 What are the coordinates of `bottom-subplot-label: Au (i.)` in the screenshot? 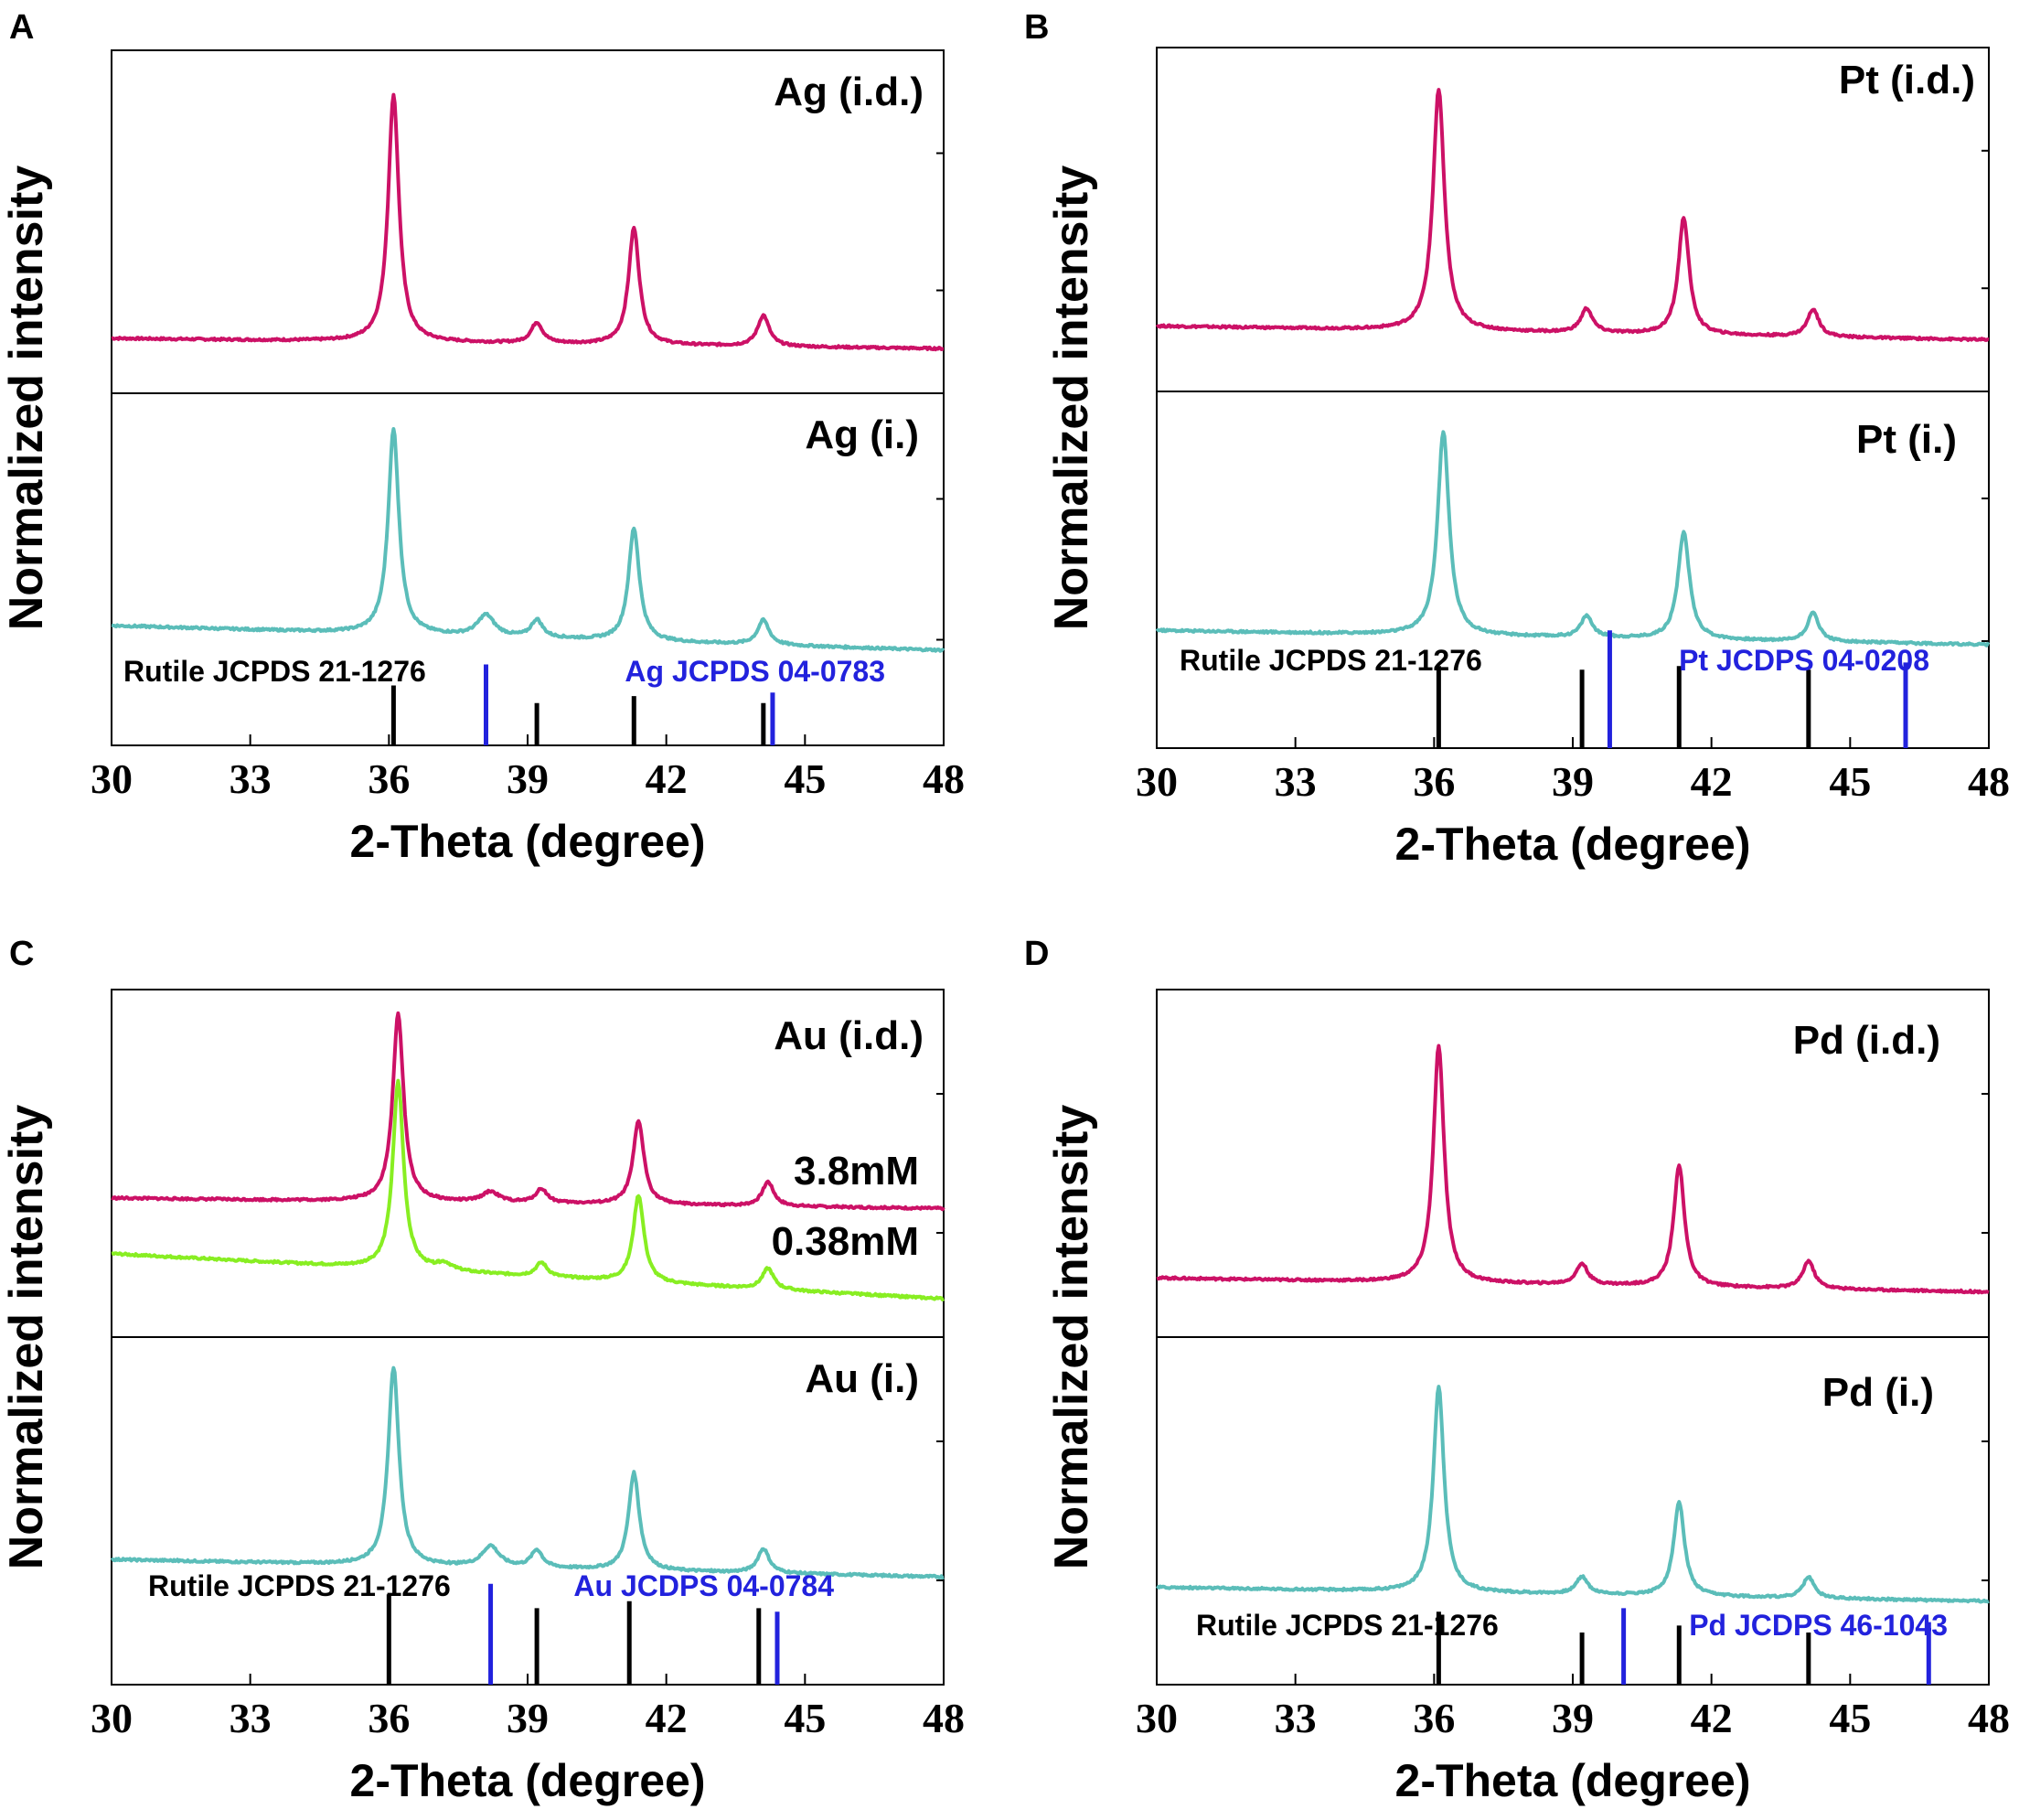 It's located at (862, 1378).